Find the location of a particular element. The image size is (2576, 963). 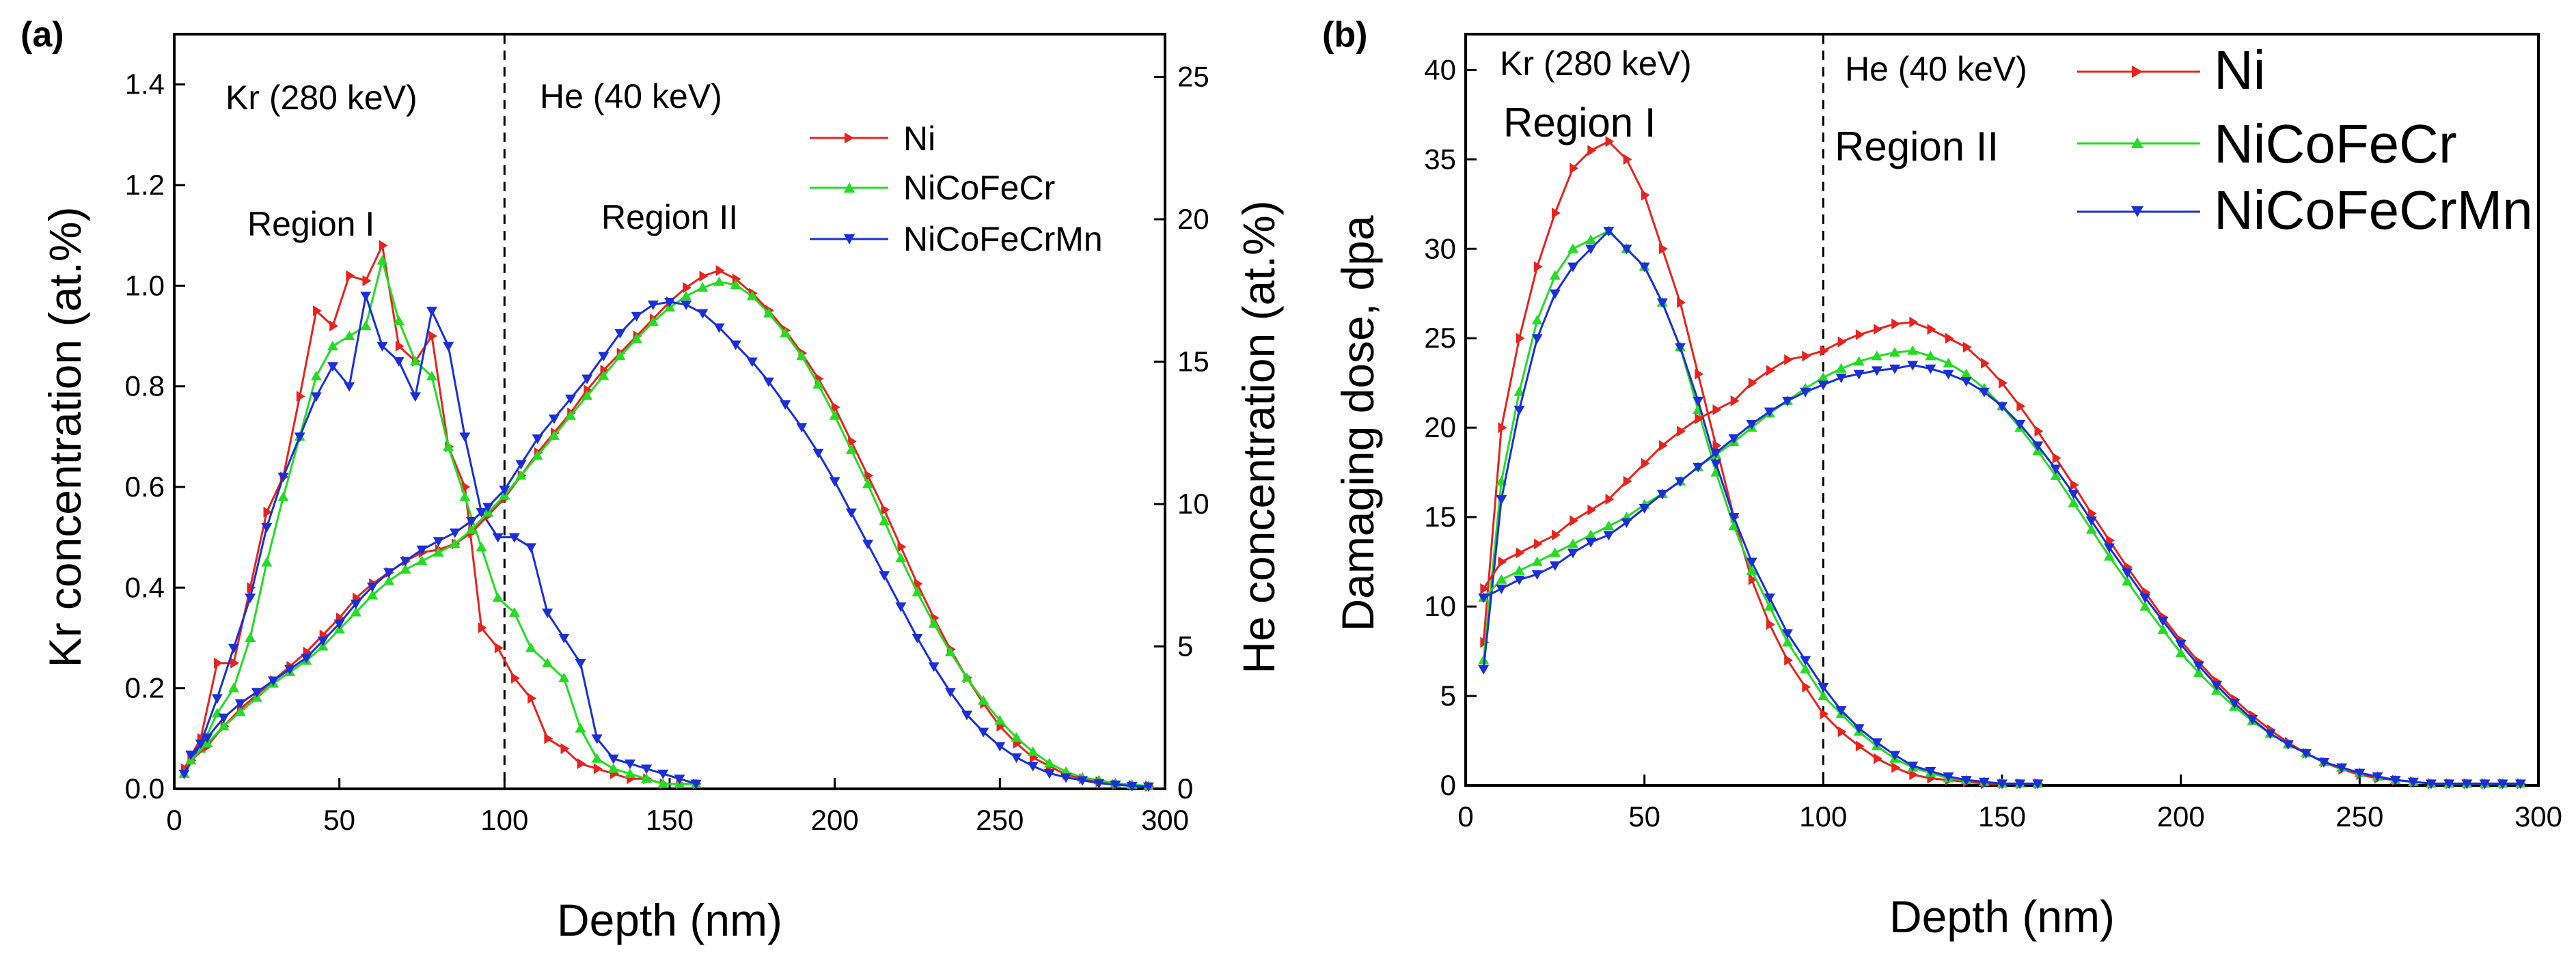

panel-a-left-y-tick-label-3: 0.6 is located at coordinates (145, 487).